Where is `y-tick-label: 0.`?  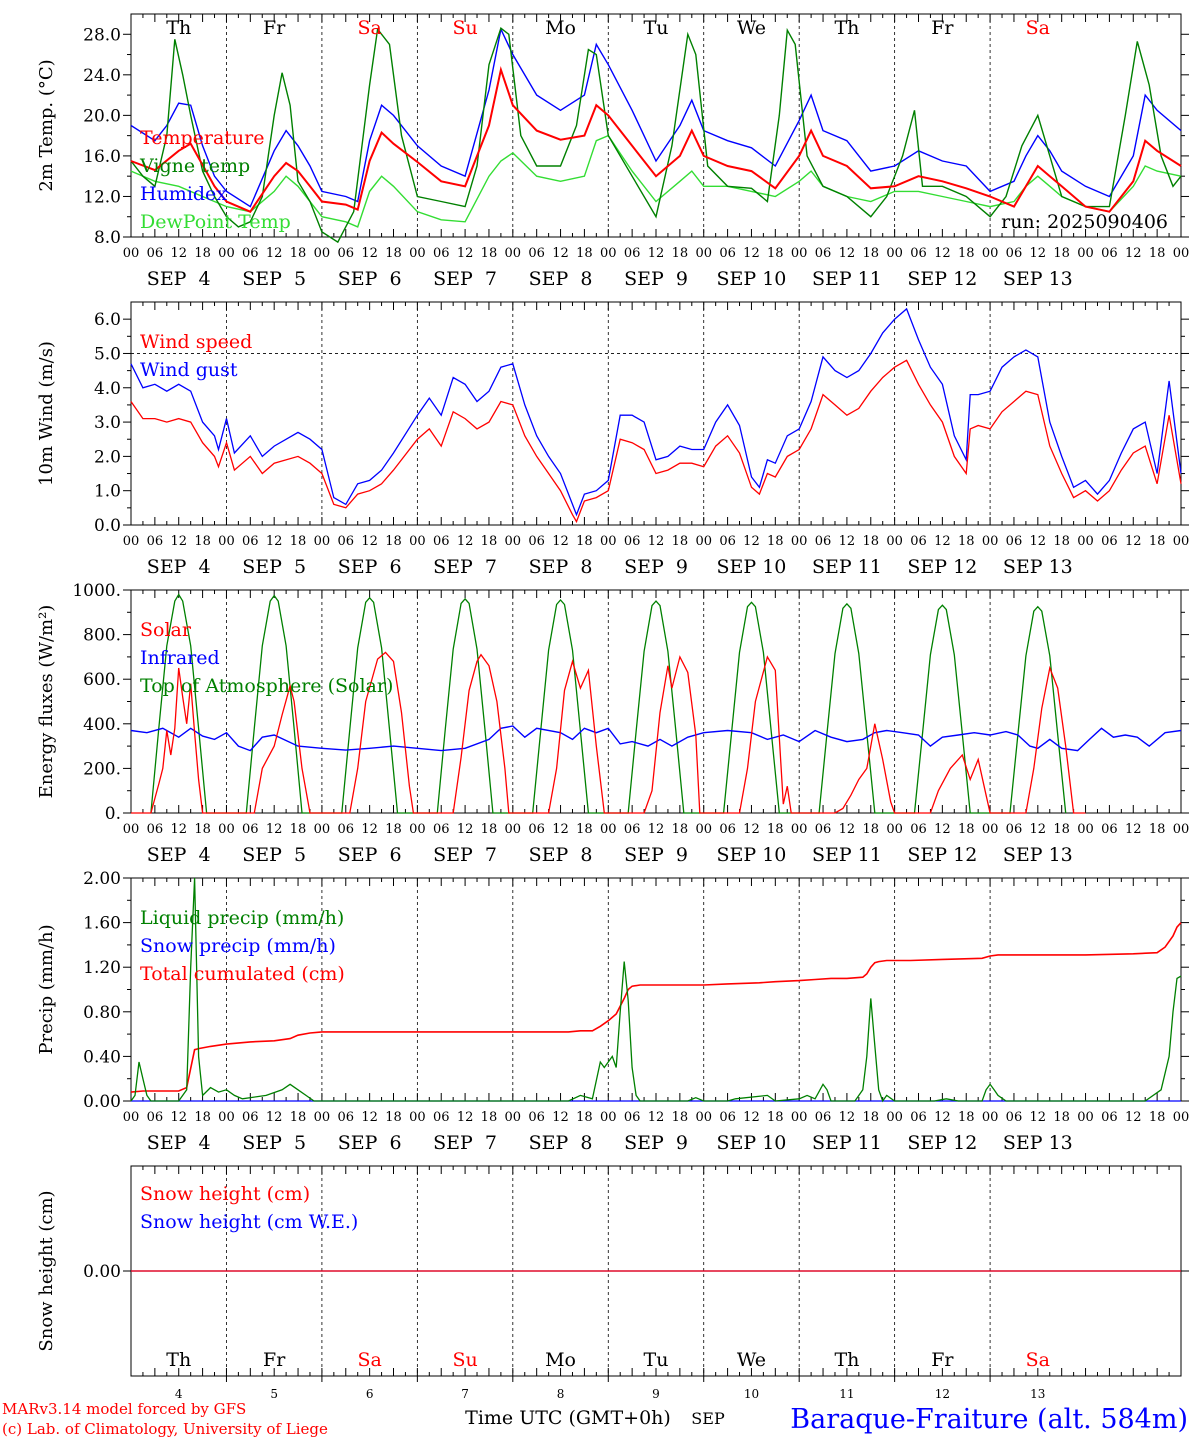
y-tick-label: 0. is located at coordinates (113, 814).